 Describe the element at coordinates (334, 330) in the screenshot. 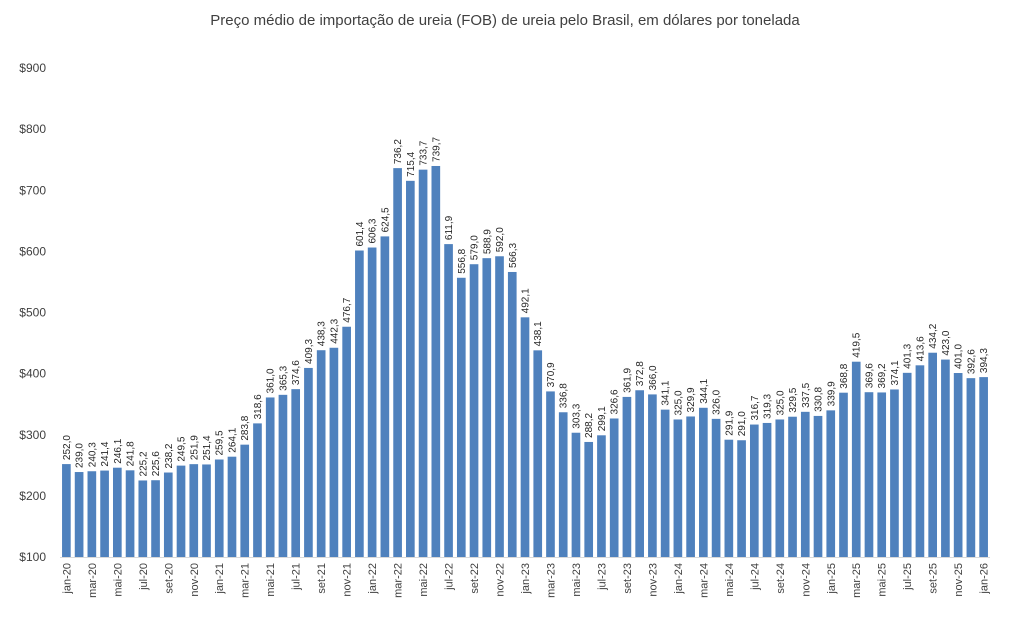

I see `data-label: 442,3` at that location.